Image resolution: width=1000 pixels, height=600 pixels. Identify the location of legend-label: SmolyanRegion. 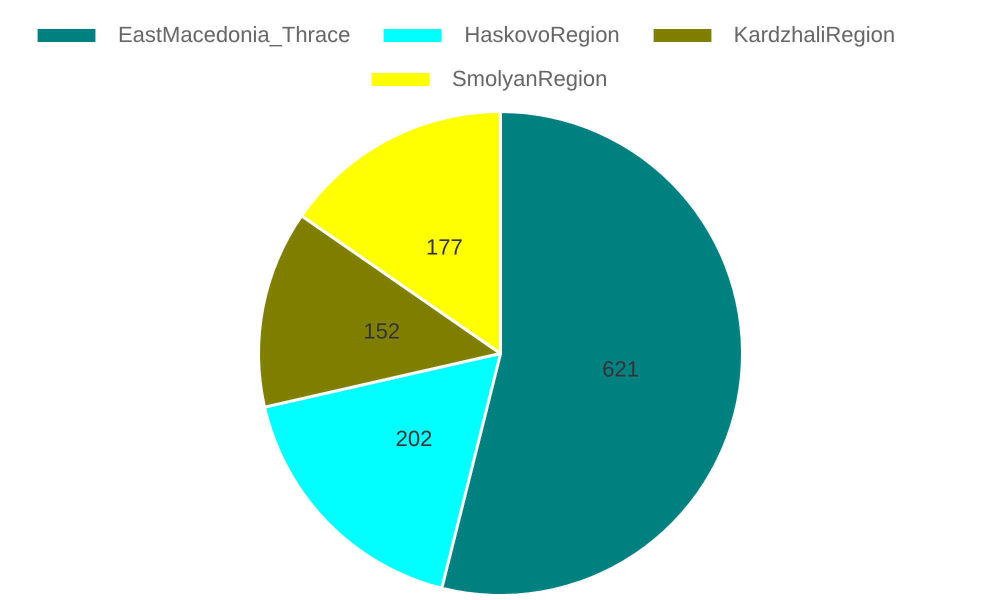
(530, 79).